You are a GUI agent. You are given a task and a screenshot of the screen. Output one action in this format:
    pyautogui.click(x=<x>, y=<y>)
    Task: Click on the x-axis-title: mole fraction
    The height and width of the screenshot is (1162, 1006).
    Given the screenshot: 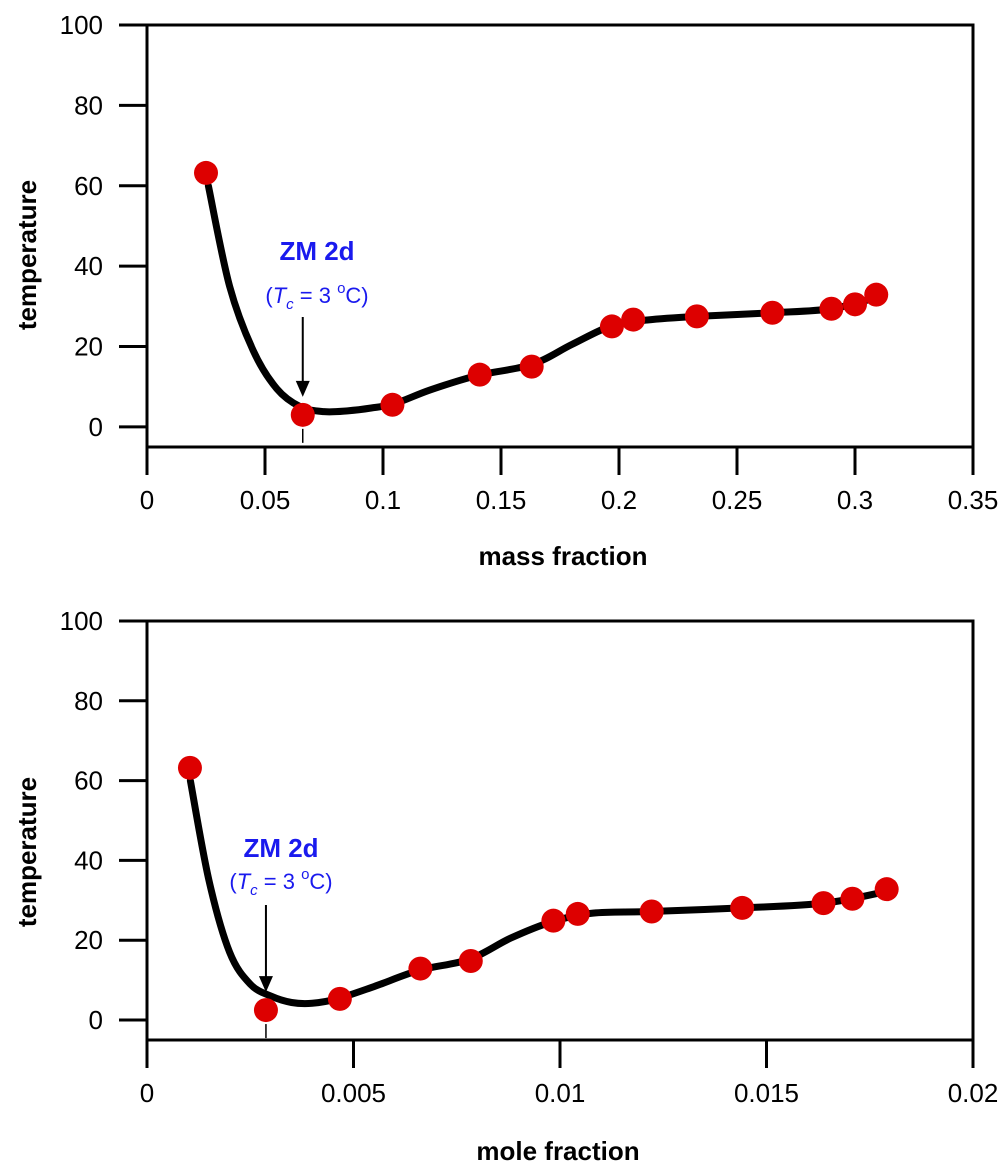 What is the action you would take?
    pyautogui.click(x=557, y=1149)
    